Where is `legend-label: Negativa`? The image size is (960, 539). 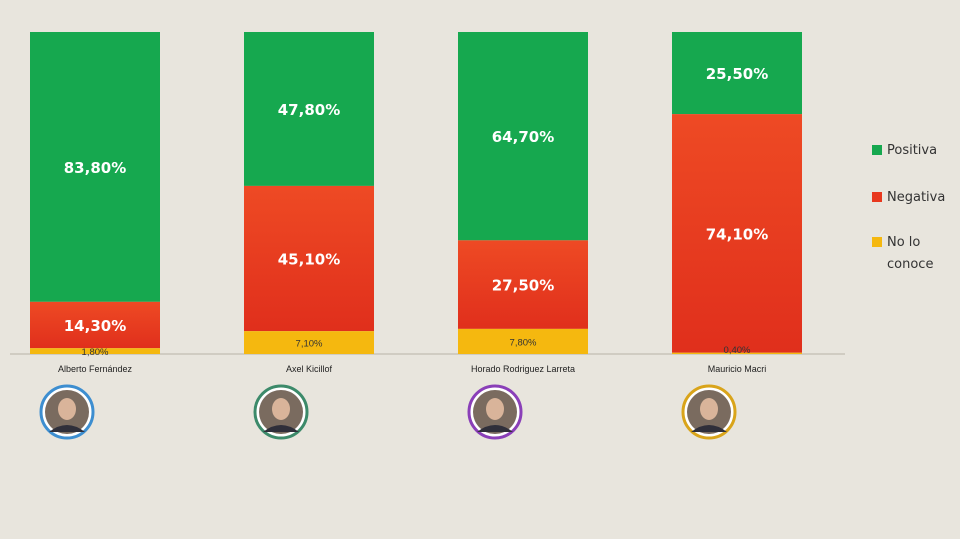
legend-label: Negativa is located at coordinates (916, 197).